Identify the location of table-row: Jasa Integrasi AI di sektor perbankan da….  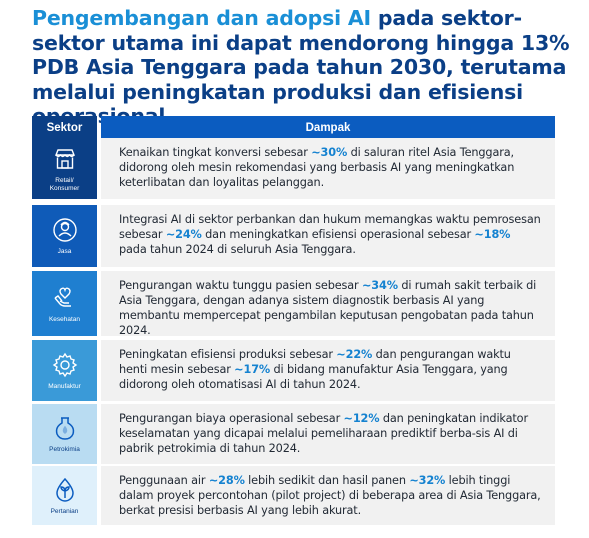
(293, 236).